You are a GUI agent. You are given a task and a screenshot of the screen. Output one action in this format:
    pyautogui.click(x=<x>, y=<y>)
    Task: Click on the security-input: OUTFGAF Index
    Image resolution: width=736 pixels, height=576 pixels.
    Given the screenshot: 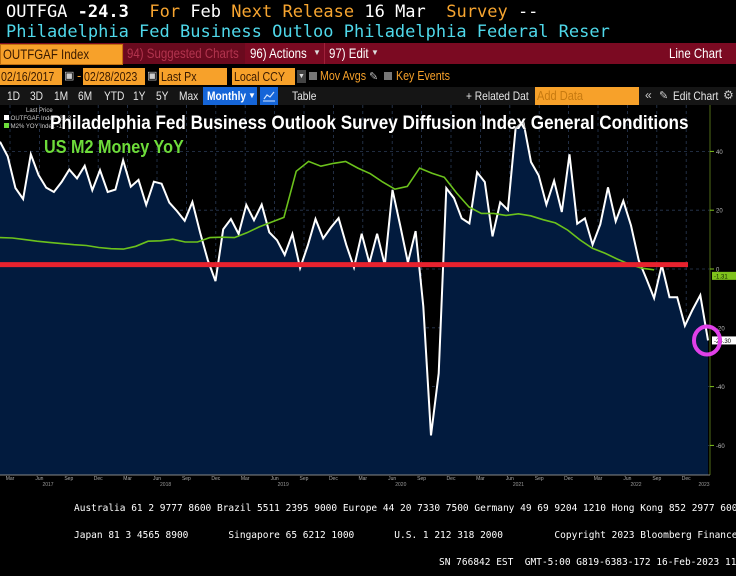 What is the action you would take?
    pyautogui.click(x=61, y=54)
    